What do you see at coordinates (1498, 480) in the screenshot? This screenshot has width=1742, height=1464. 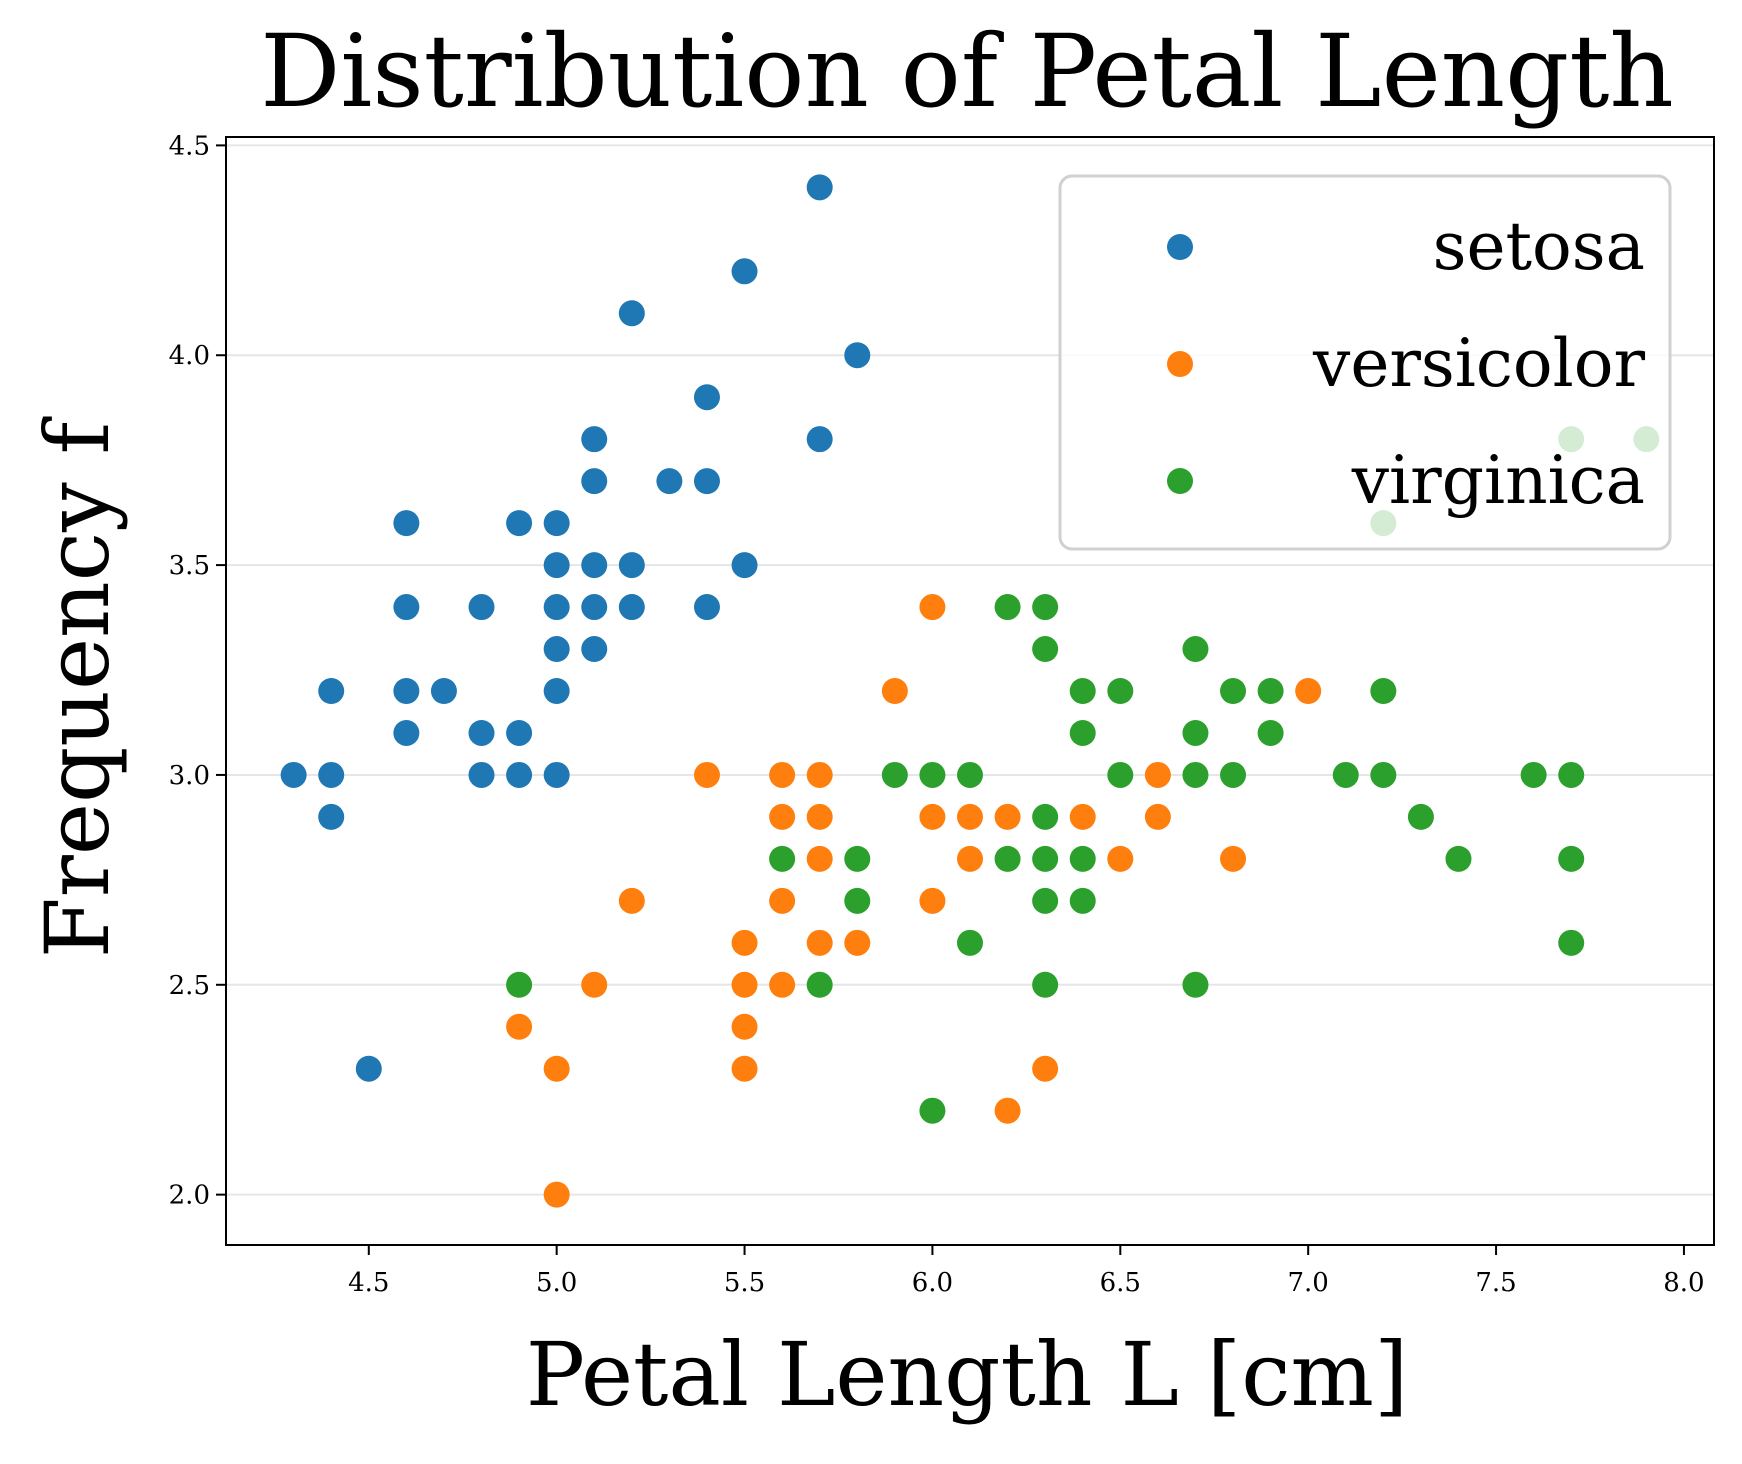 I see `legend-label-virginica: virginica` at bounding box center [1498, 480].